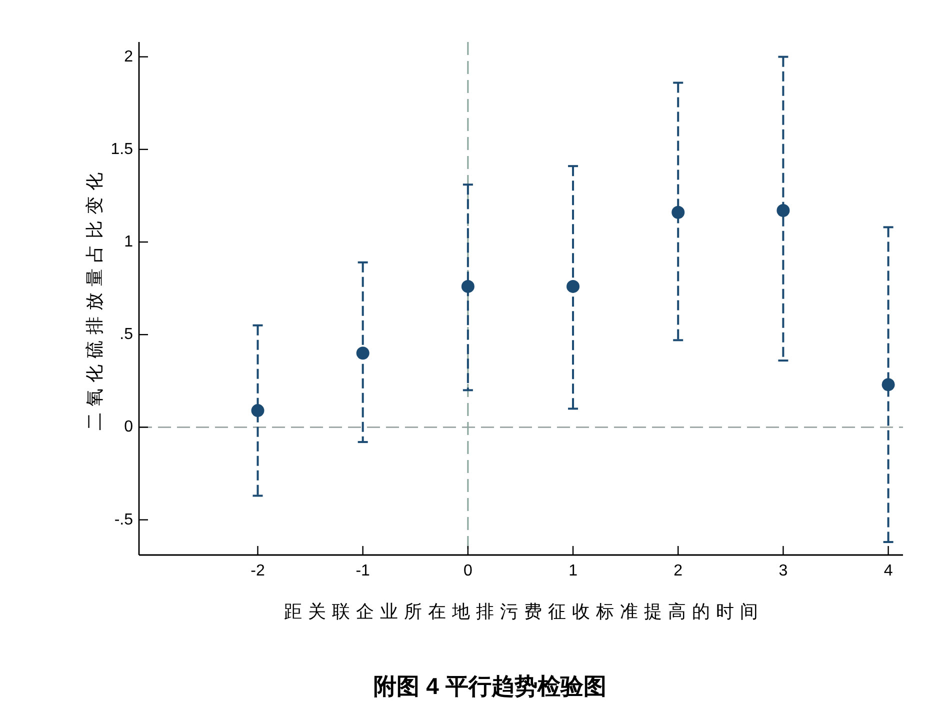  What do you see at coordinates (257, 571) in the screenshot?
I see `x-tick-label: -2` at bounding box center [257, 571].